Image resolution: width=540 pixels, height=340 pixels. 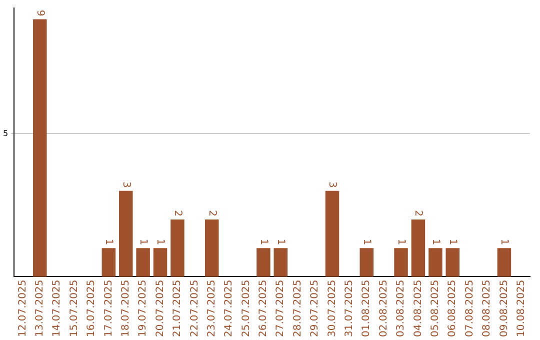 What do you see at coordinates (418, 309) in the screenshot?
I see `x-tick-label: 04.08.2025` at bounding box center [418, 309].